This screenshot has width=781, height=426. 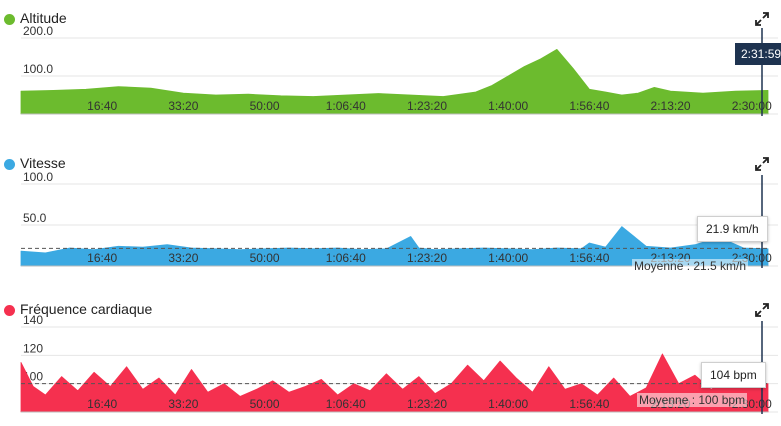 I want to click on heart-rate-y-tick-label: 140, so click(x=33, y=320).